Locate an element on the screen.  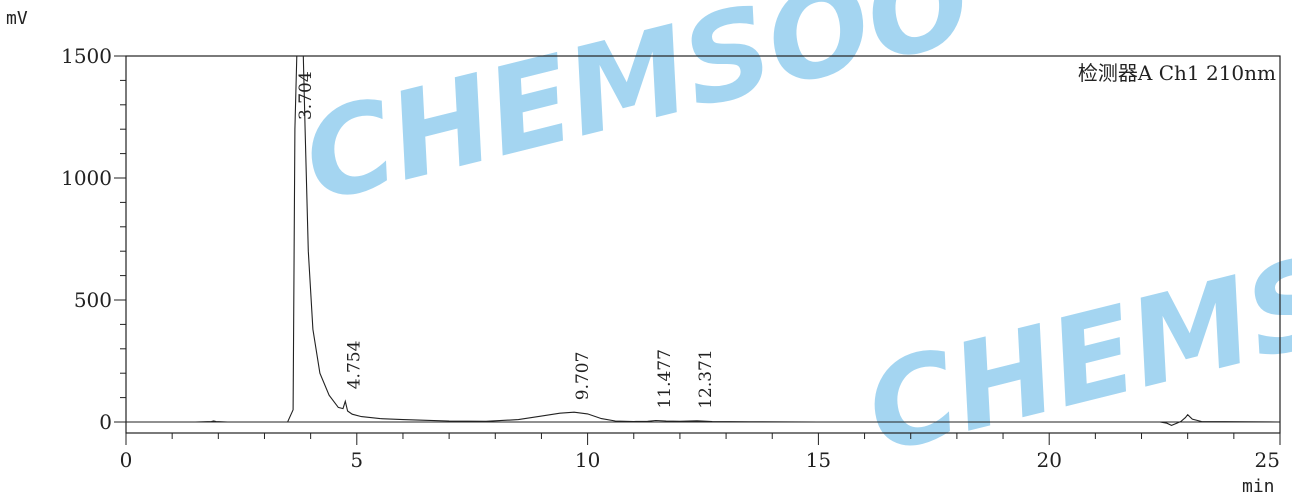
y-axis: 0 500 1000 1500 is located at coordinates (93, 239).